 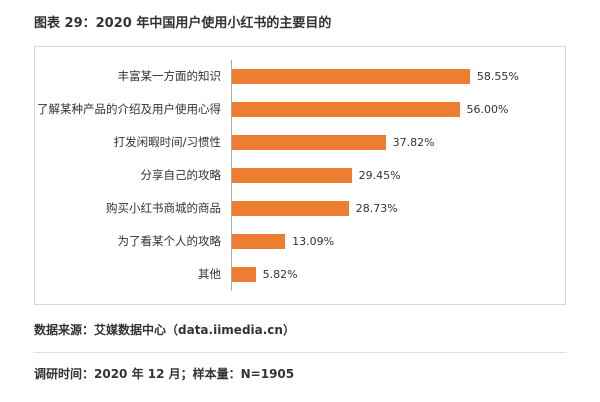 I want to click on chart-row: 打发闲暇时间/习惯性 37.82%, so click(x=296, y=142).